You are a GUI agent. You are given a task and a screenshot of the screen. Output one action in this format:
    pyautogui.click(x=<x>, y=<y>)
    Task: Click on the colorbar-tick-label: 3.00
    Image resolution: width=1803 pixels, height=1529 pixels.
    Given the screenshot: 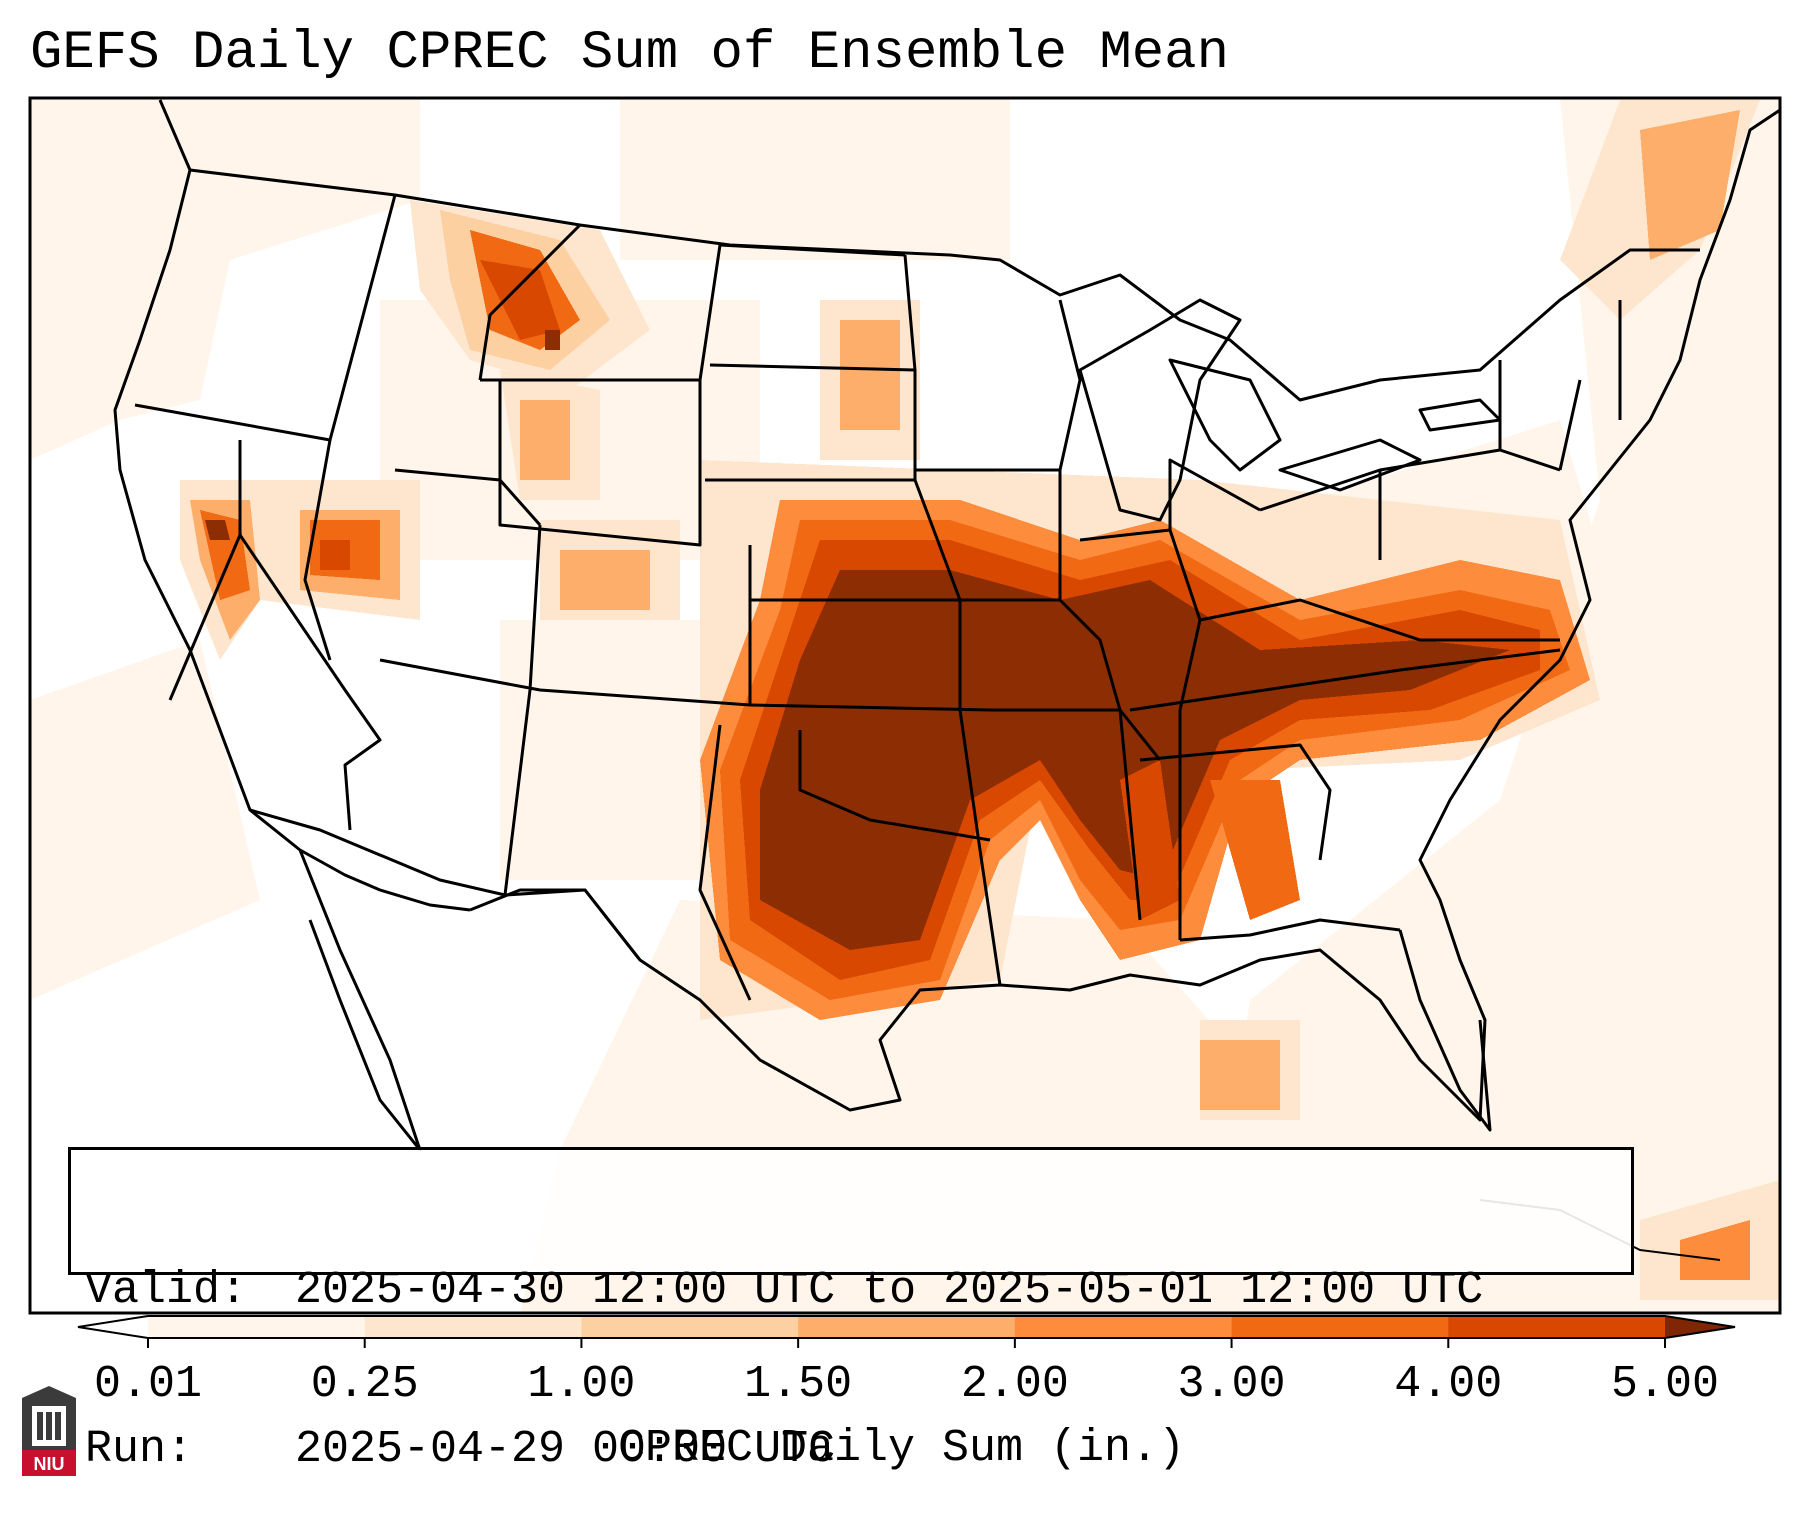 What is the action you would take?
    pyautogui.click(x=1231, y=1384)
    